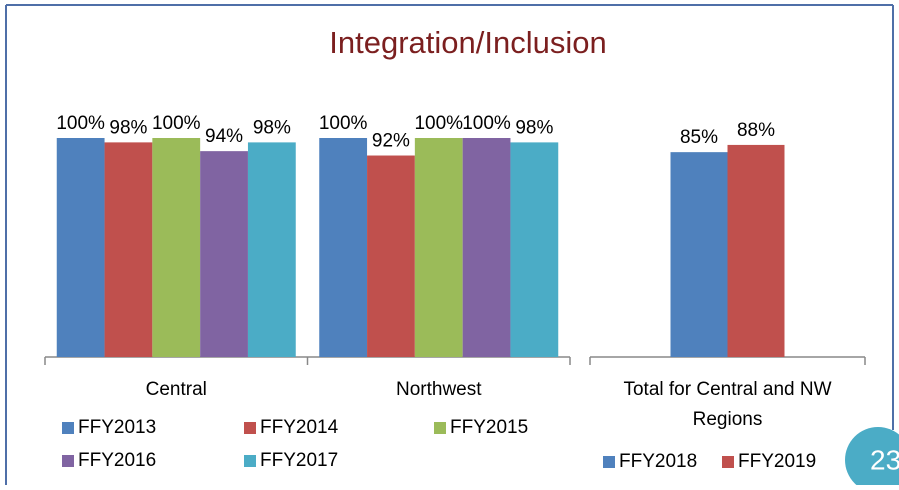  I want to click on category-label-box: Total for Central and NW Regions, so click(727, 404).